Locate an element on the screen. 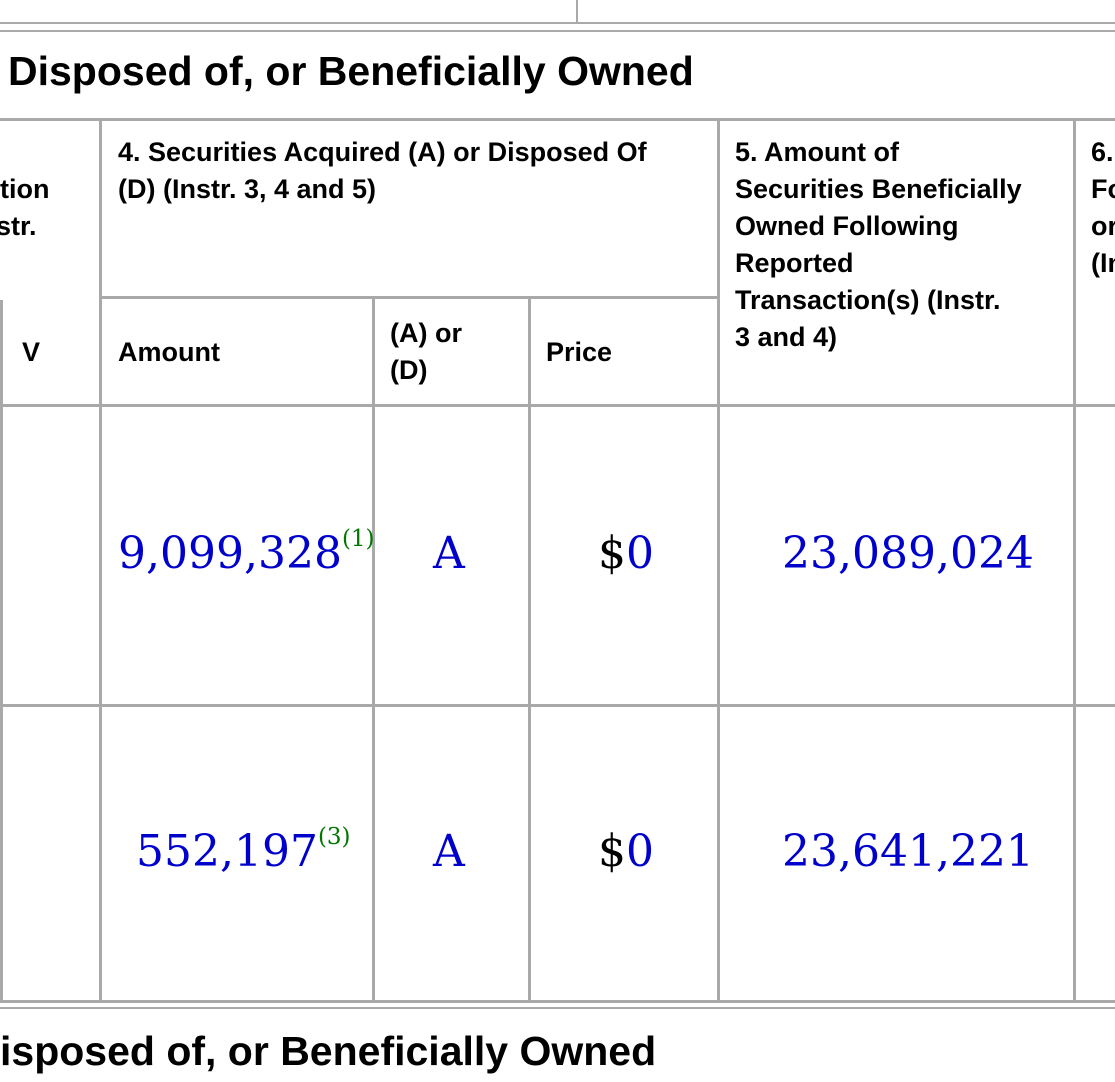 This screenshot has width=1115, height=1082. row1-owned-following: 23,089,024 is located at coordinates (908, 553).